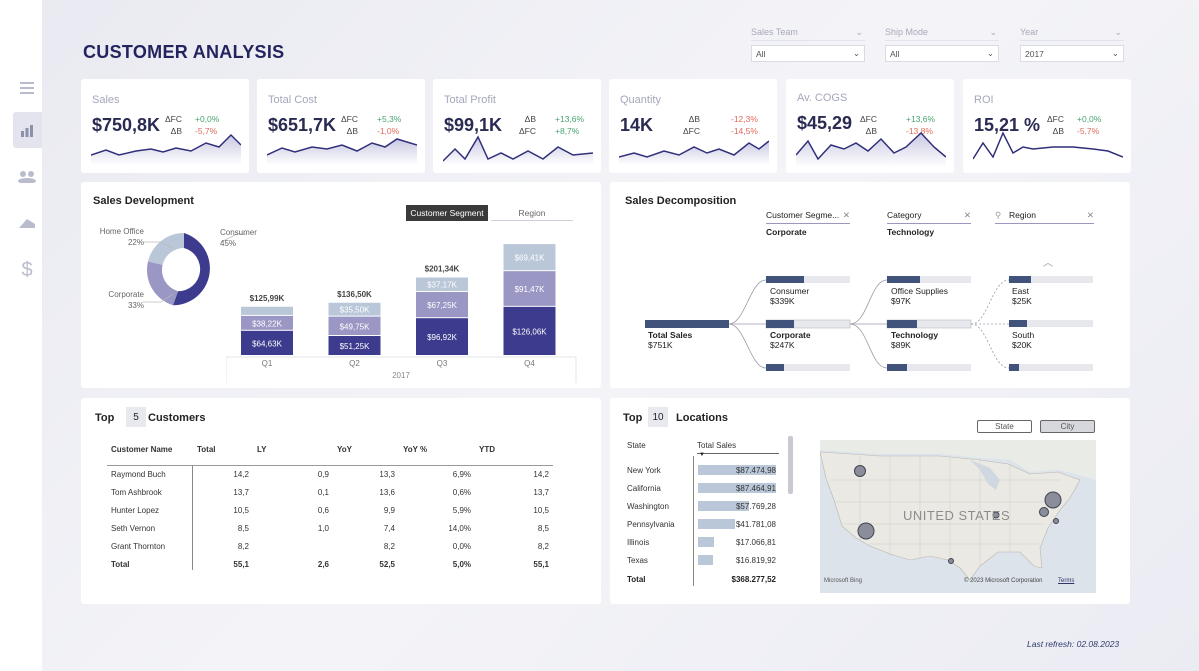 The height and width of the screenshot is (671, 1199). What do you see at coordinates (344, 450) in the screenshot?
I see `column-header: YoY` at bounding box center [344, 450].